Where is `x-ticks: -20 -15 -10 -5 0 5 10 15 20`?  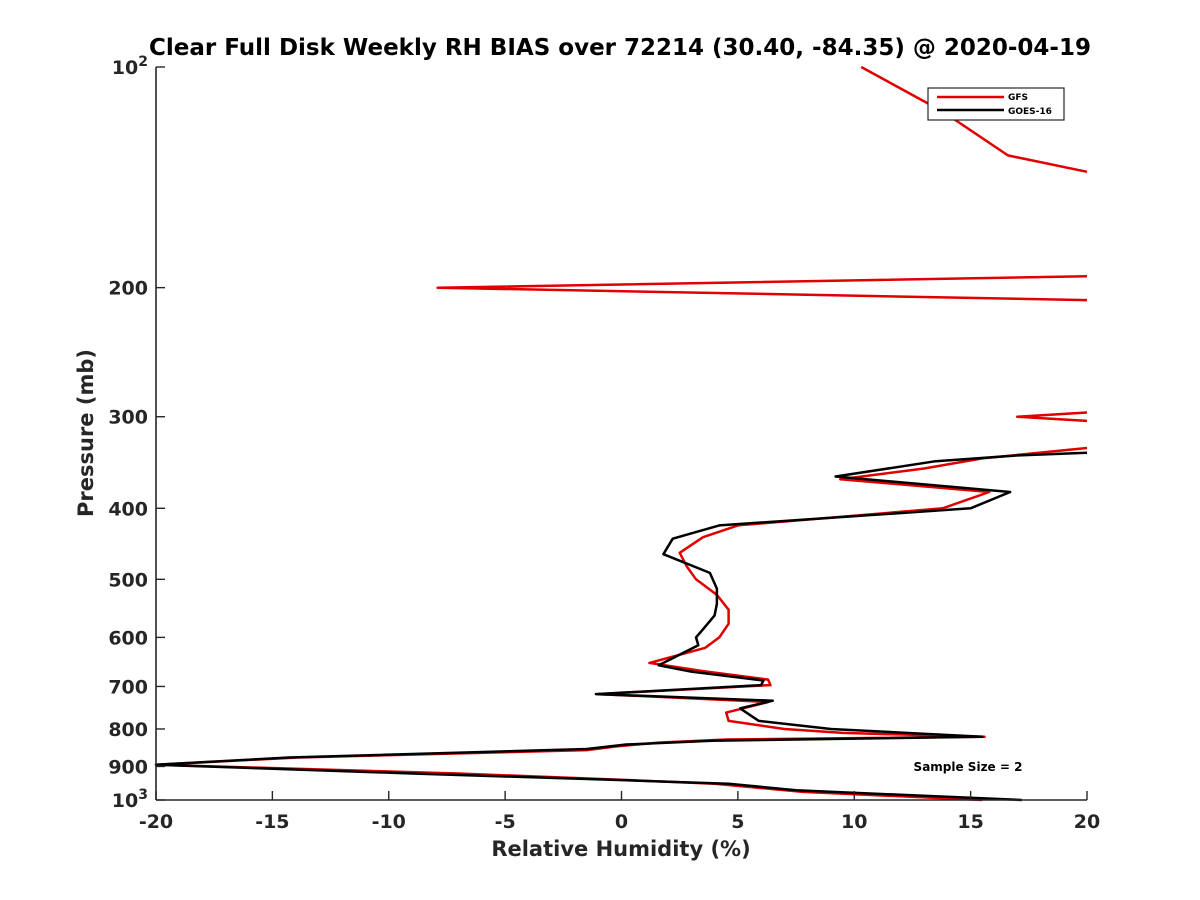
x-ticks: -20 -15 -10 -5 0 5 10 15 20 is located at coordinates (619, 812).